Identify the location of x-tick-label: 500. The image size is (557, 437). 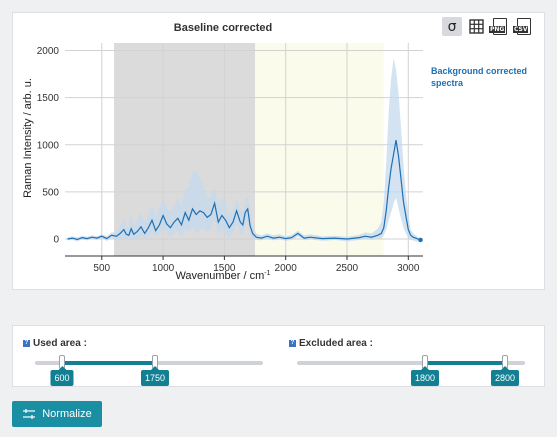
(101, 268).